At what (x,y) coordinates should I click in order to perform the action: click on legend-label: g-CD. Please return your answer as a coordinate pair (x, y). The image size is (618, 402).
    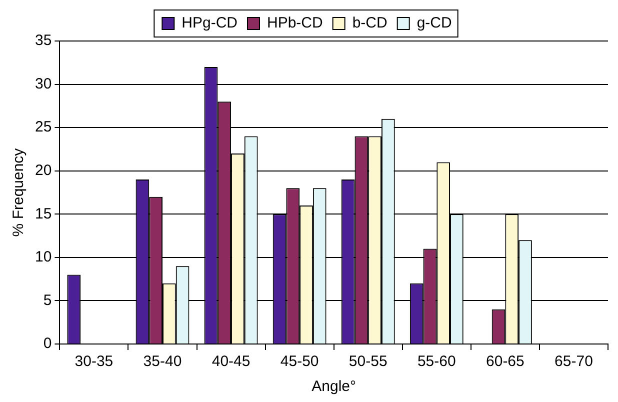
    Looking at the image, I should click on (434, 23).